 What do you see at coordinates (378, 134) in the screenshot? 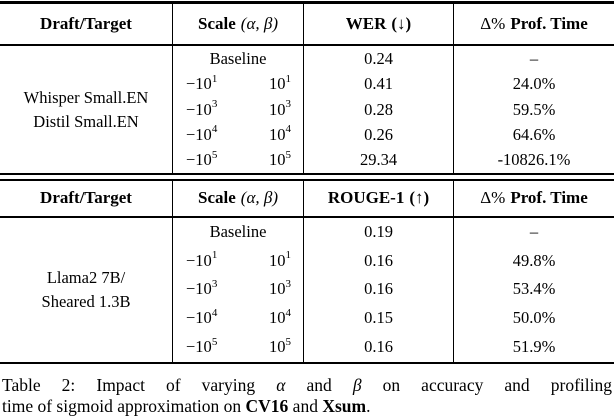
I see `metric-cell: 0.26` at bounding box center [378, 134].